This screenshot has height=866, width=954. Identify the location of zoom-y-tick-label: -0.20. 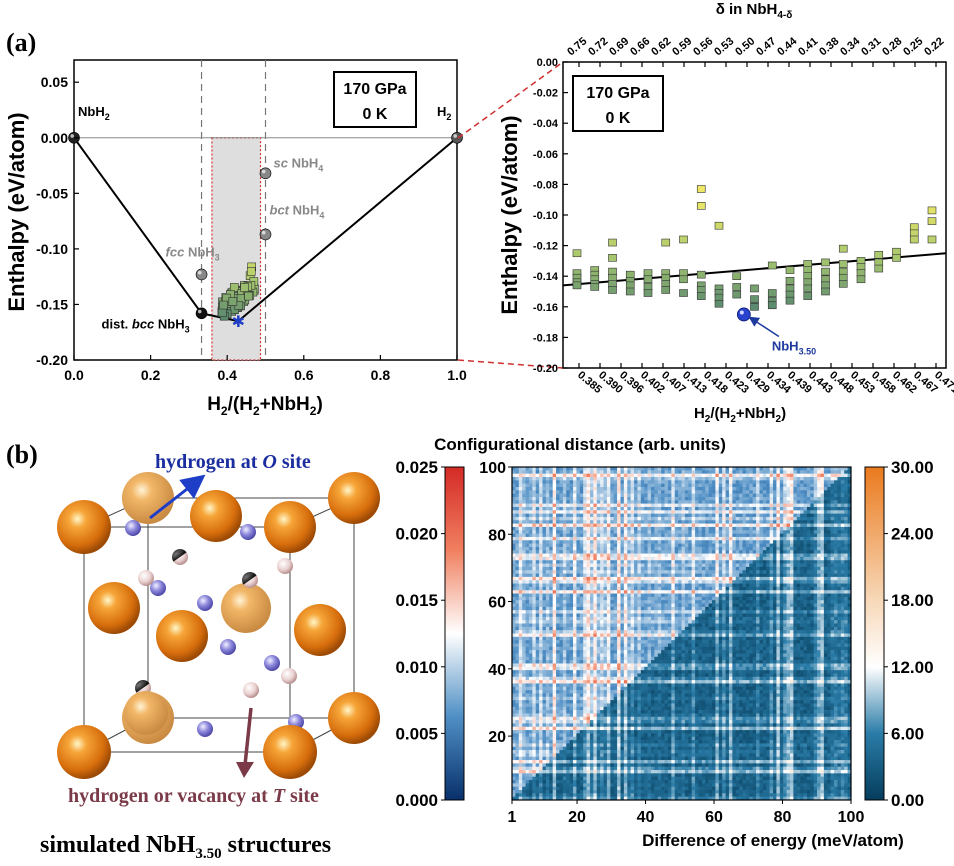
(545, 369).